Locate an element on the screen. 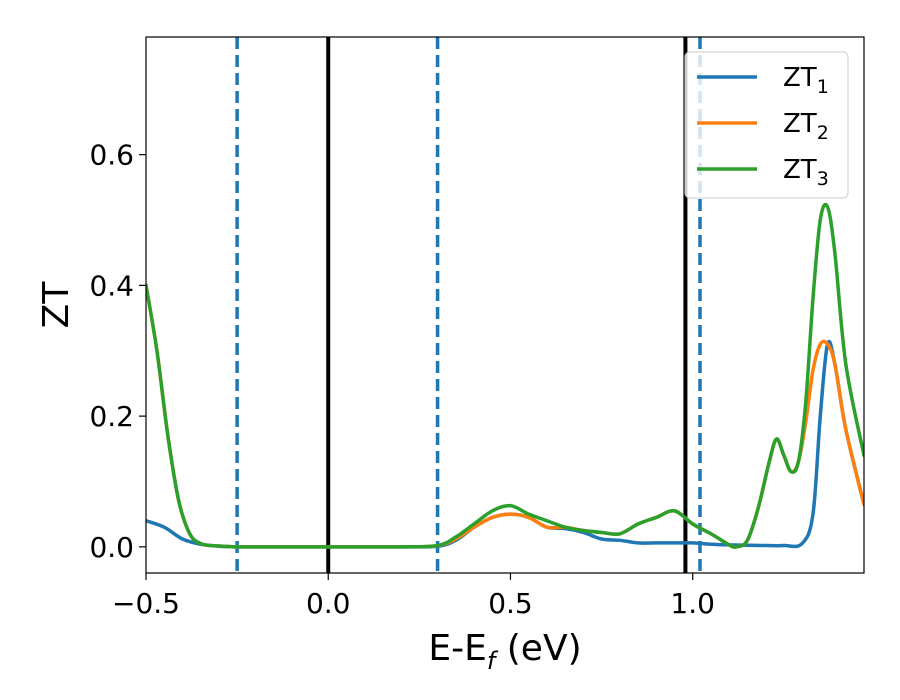  x-axis-label: E-Ef (eV) is located at coordinates (504, 651).